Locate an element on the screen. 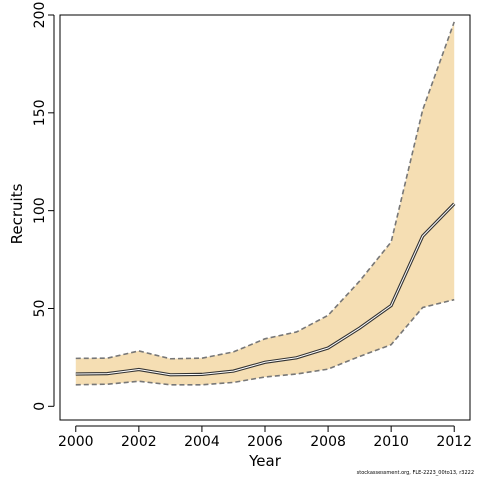  y-tick-label-0: 0 is located at coordinates (40, 406).